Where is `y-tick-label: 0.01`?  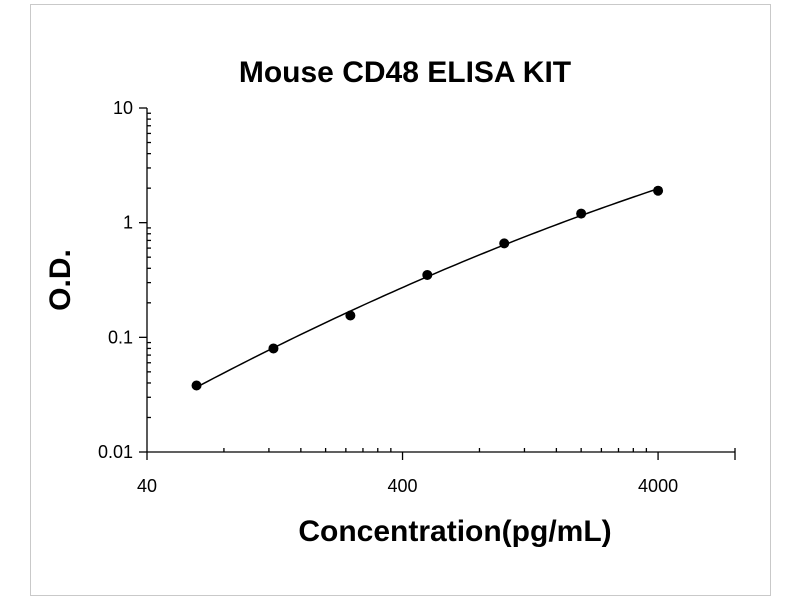 y-tick-label: 0.01 is located at coordinates (115, 452).